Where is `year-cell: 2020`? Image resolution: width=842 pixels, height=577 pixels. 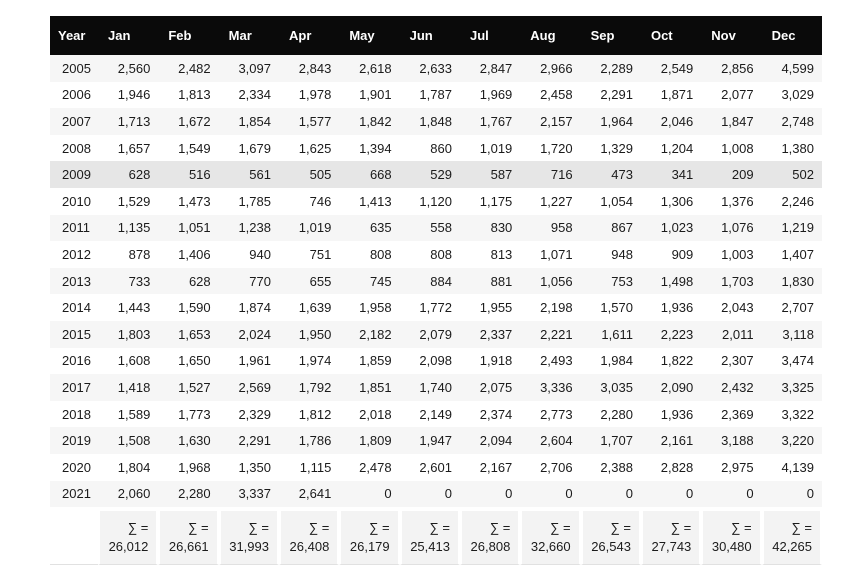
year-cell: 2020 is located at coordinates (74, 467).